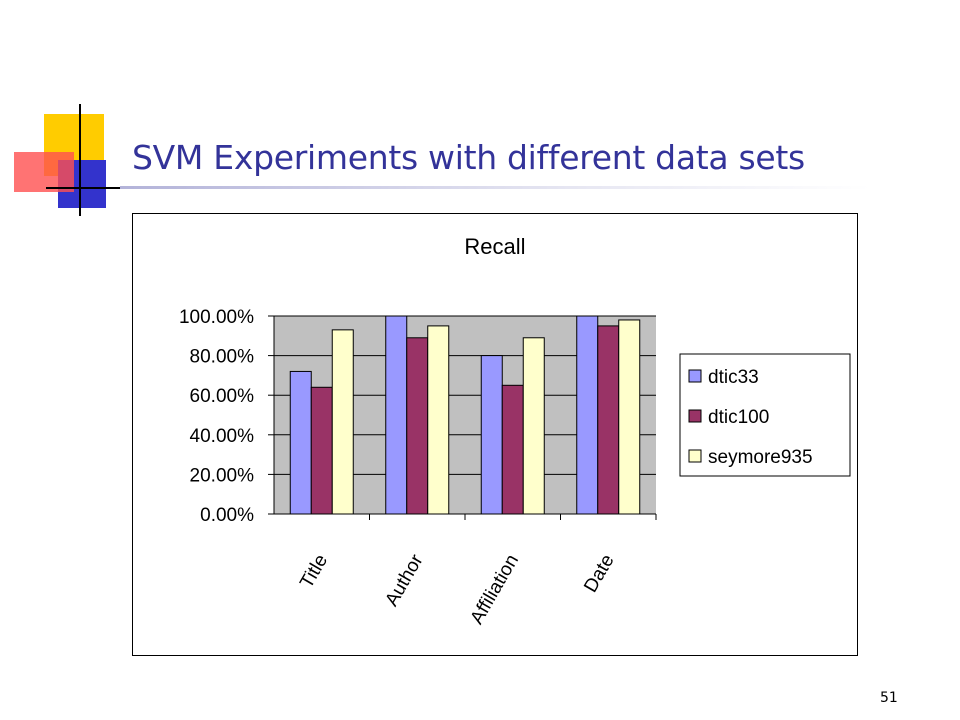  Describe the element at coordinates (216, 317) in the screenshot. I see `y-tick-label-5: 100.00%` at that location.